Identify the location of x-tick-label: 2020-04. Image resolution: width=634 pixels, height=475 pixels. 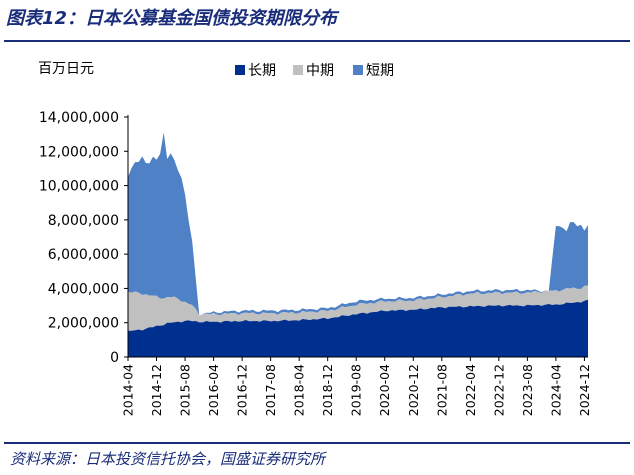
(384, 390).